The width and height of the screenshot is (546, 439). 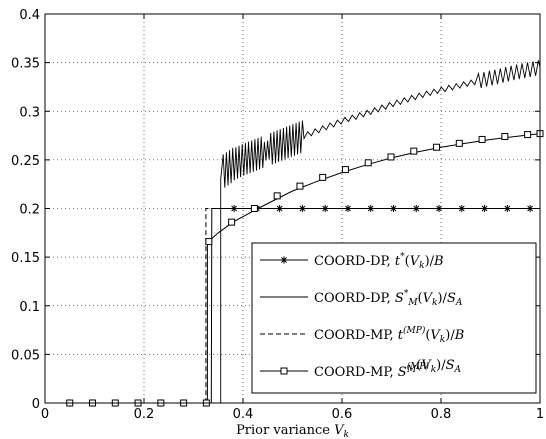 I want to click on y-tick-label: 0.25, so click(x=25, y=161).